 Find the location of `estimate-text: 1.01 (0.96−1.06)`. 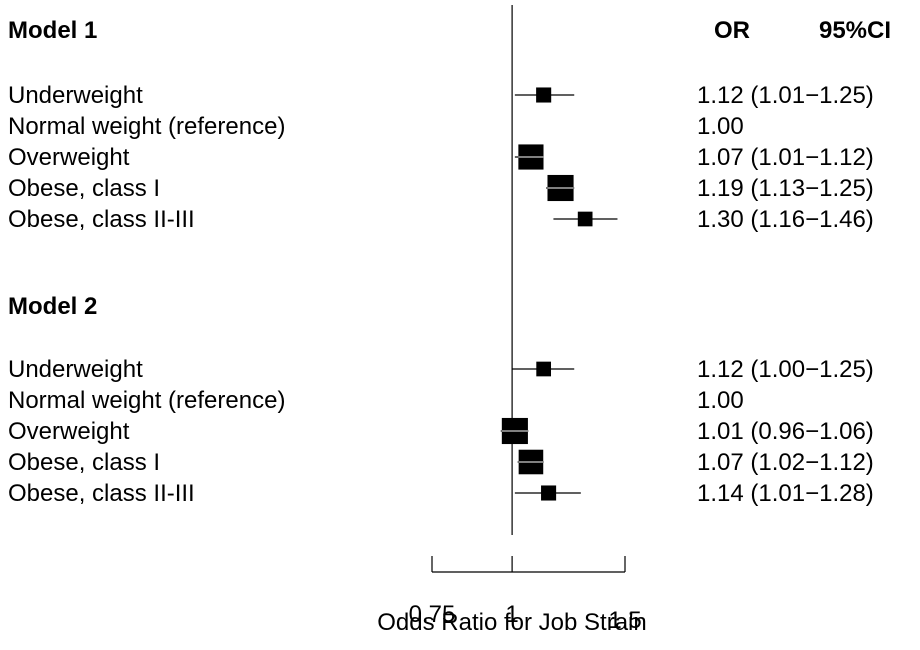

estimate-text: 1.01 (0.96−1.06) is located at coordinates (785, 431).